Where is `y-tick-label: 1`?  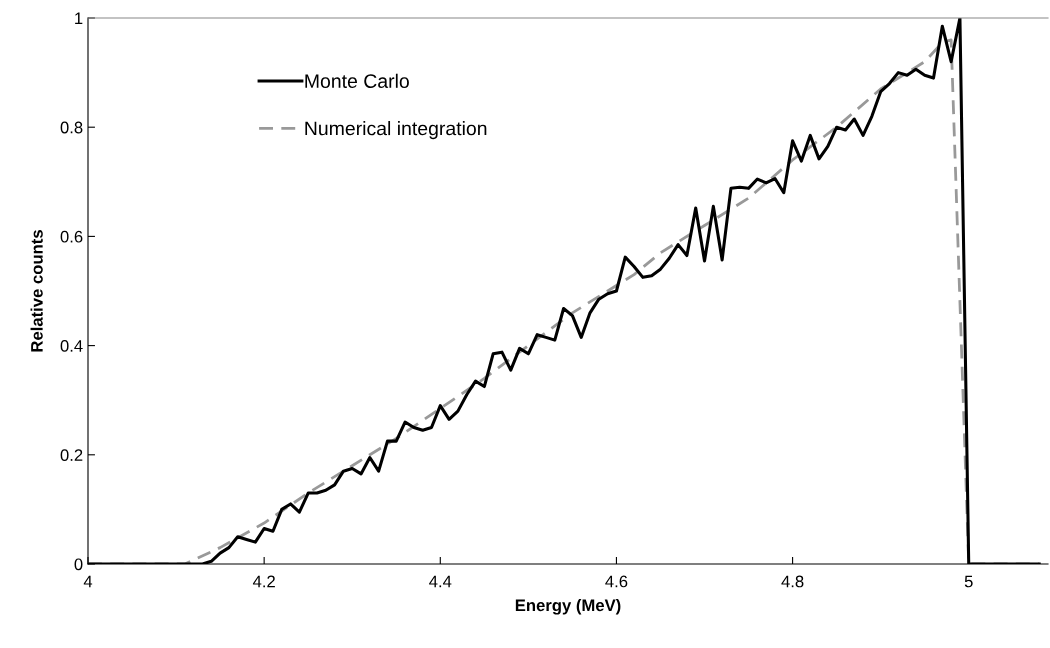
y-tick-label: 1 is located at coordinates (79, 18).